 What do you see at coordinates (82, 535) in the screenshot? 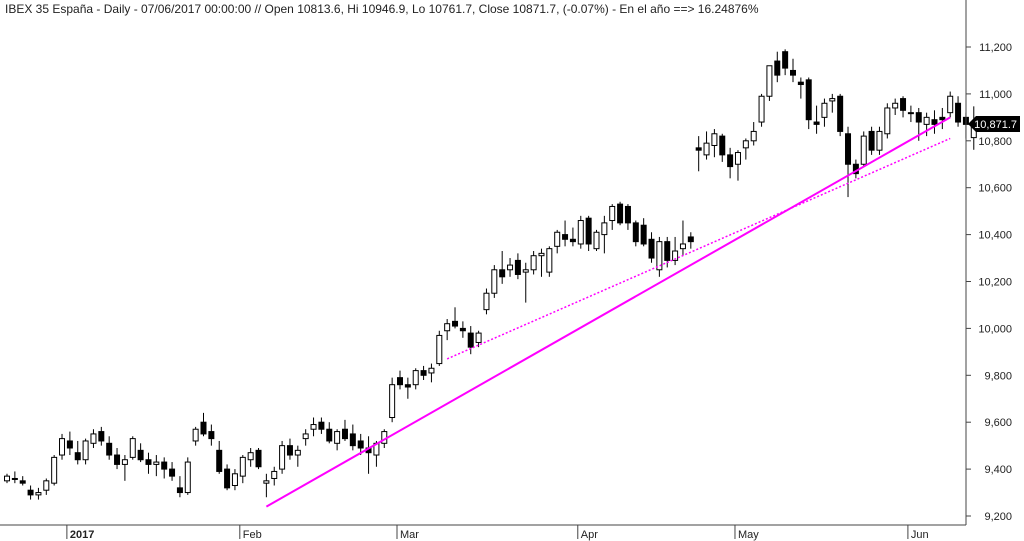
I see `x-month-label: 2017` at bounding box center [82, 535].